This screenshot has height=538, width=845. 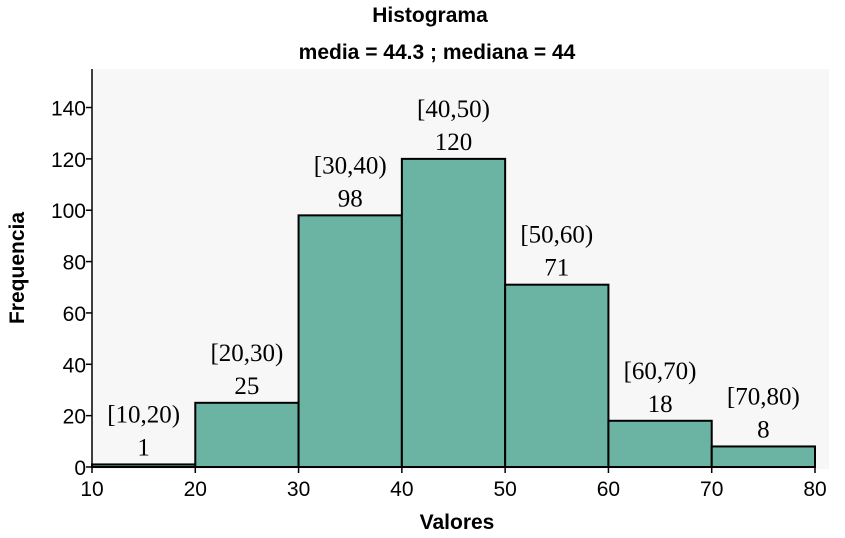 I want to click on bar-range-label: [40,50), so click(x=453, y=109).